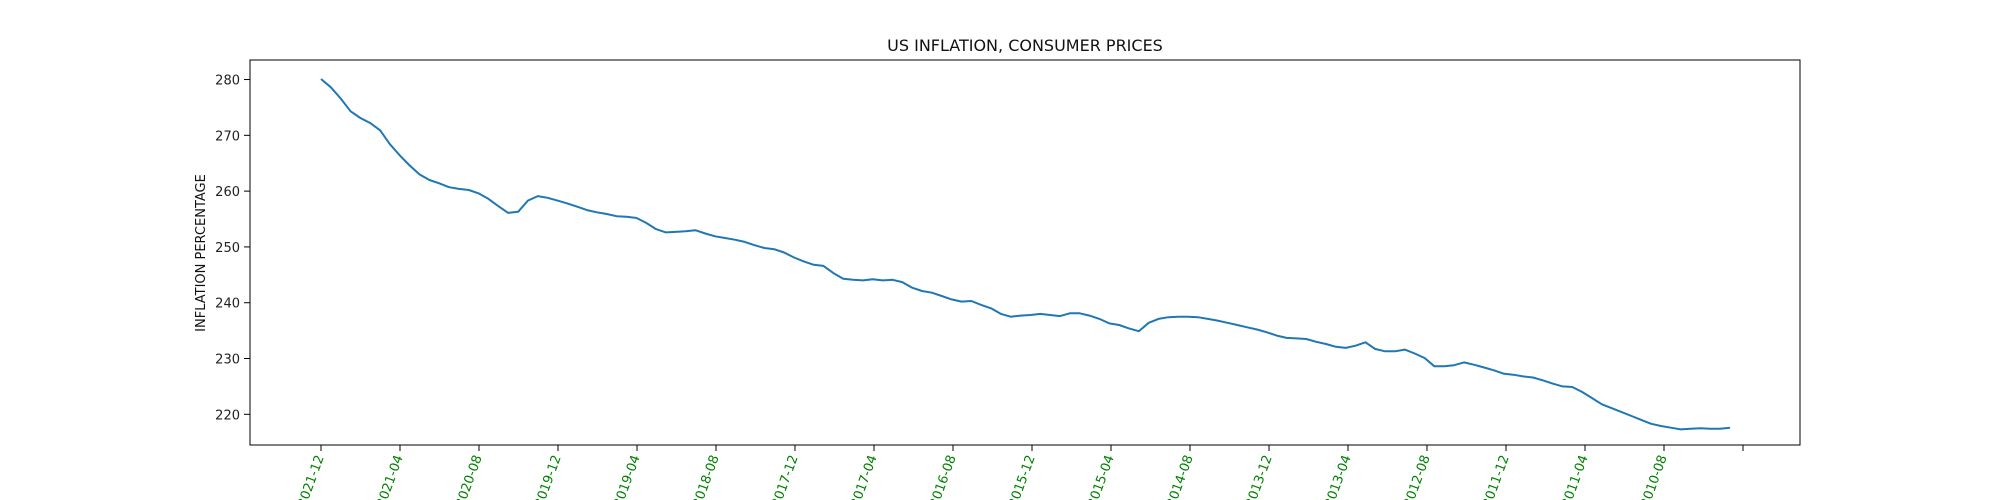  I want to click on x-tick-label: 2017-12, so click(785, 476).